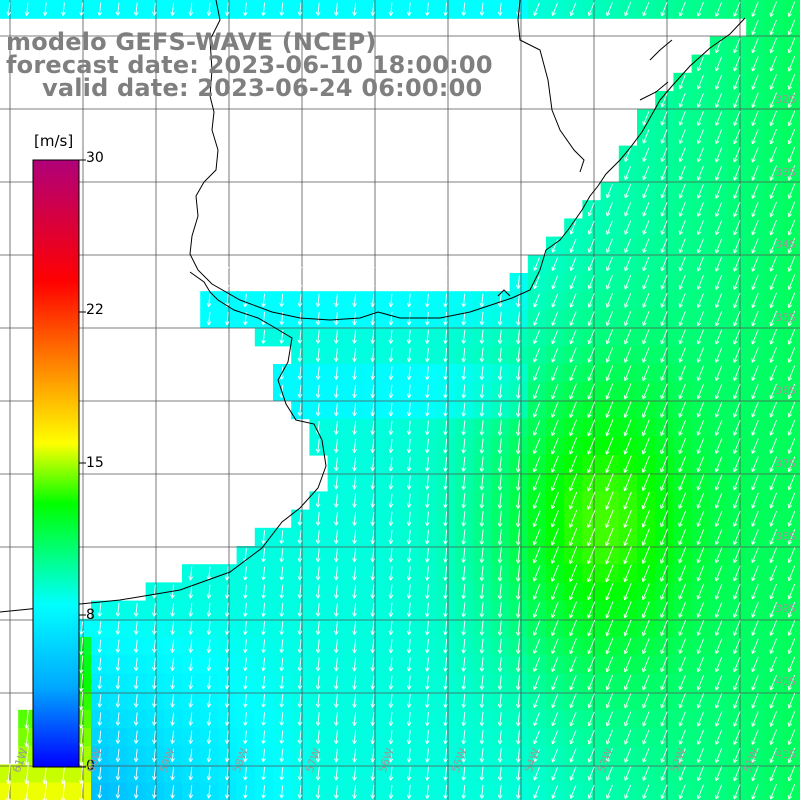  What do you see at coordinates (262, 88) in the screenshot?
I see `valid-date: valid date: 2023-06-24 06:00:00` at bounding box center [262, 88].